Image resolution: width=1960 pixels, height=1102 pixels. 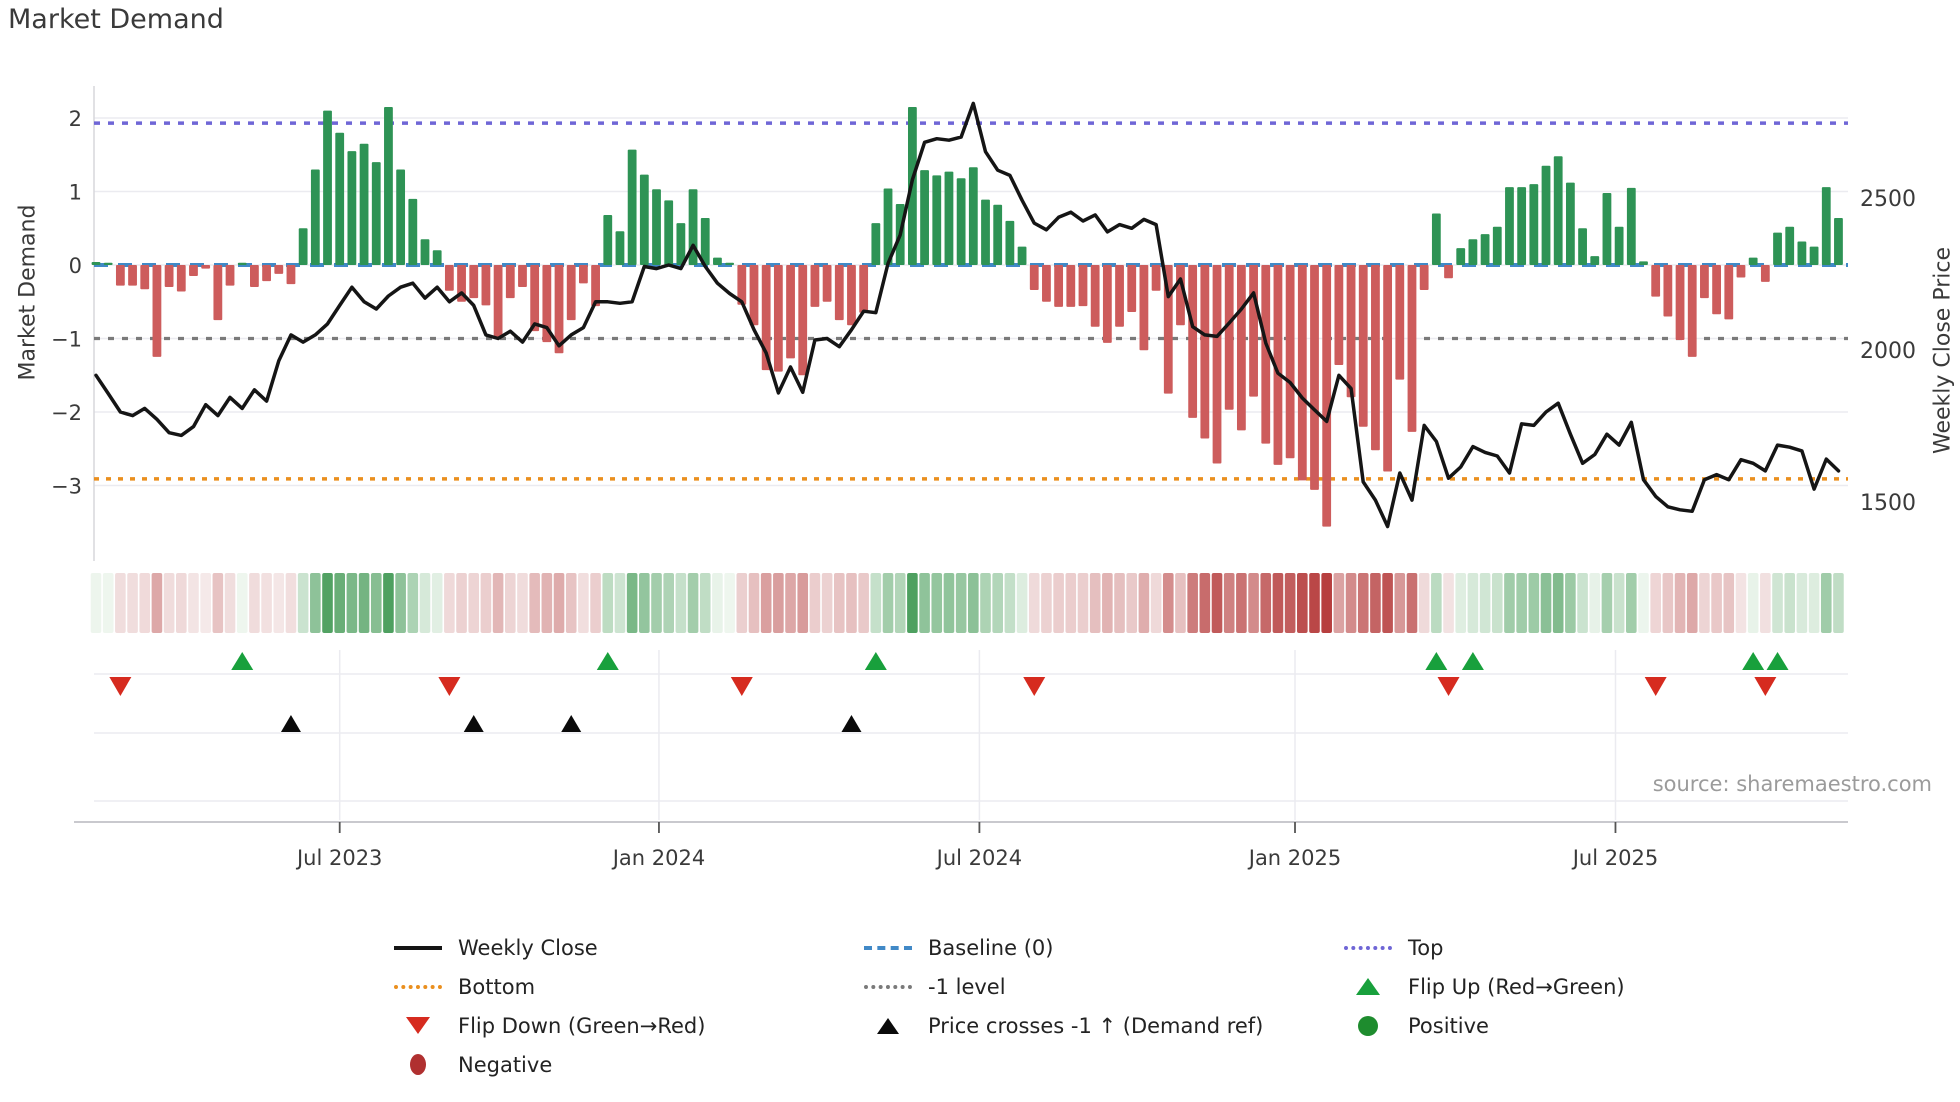 I want to click on positive-swatch, so click(x=1368, y=1025).